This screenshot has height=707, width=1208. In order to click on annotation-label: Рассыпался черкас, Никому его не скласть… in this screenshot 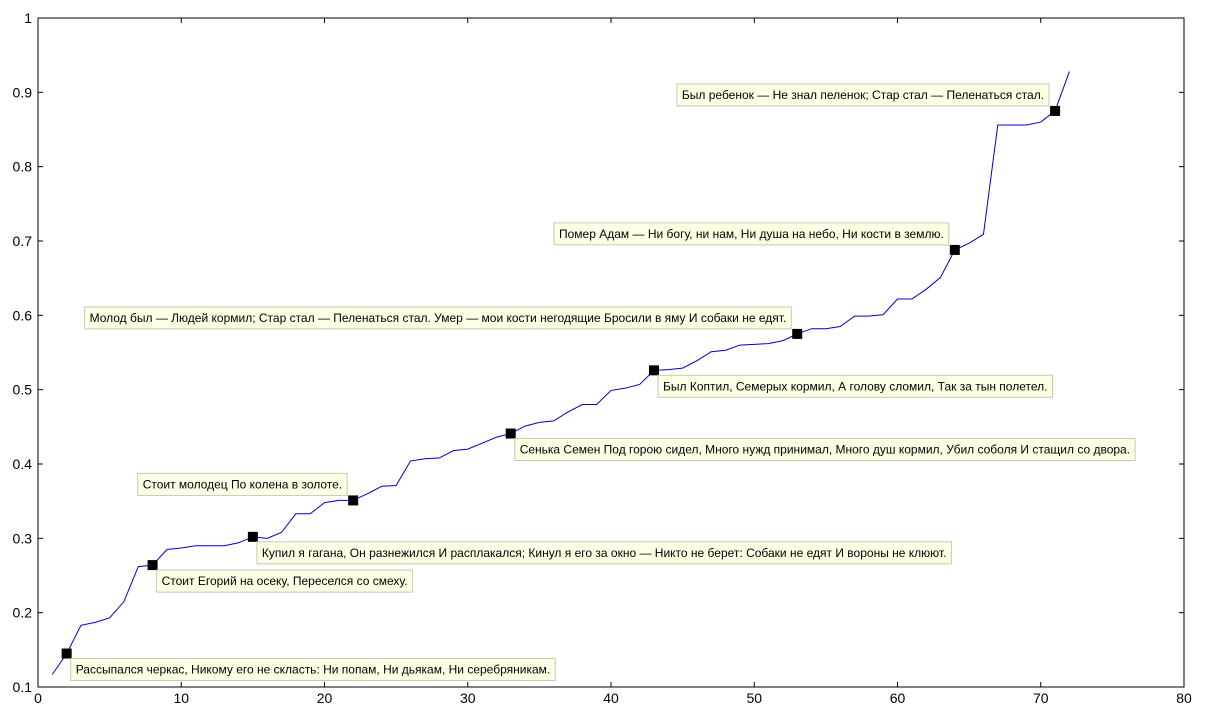, I will do `click(313, 669)`.